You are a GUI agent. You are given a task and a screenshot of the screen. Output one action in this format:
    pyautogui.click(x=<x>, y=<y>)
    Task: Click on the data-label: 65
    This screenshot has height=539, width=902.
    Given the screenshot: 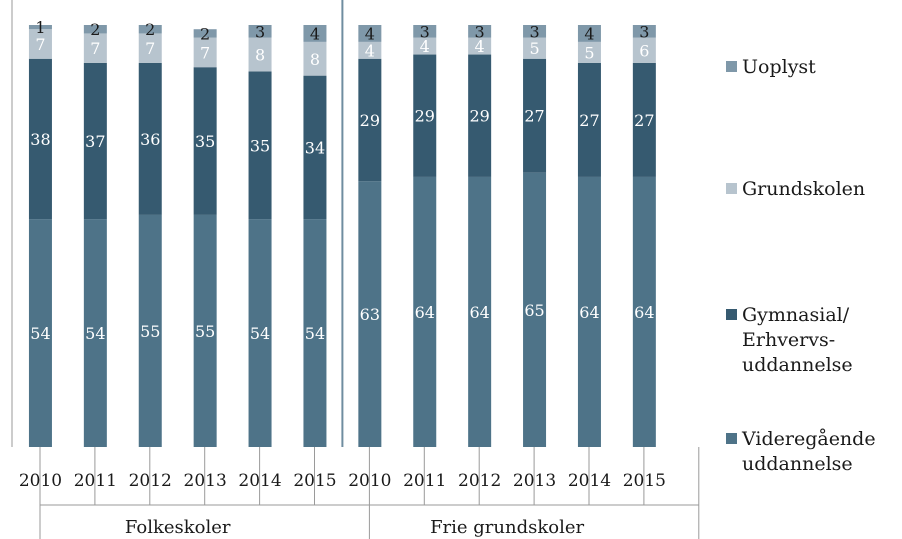 What is the action you would take?
    pyautogui.click(x=534, y=310)
    